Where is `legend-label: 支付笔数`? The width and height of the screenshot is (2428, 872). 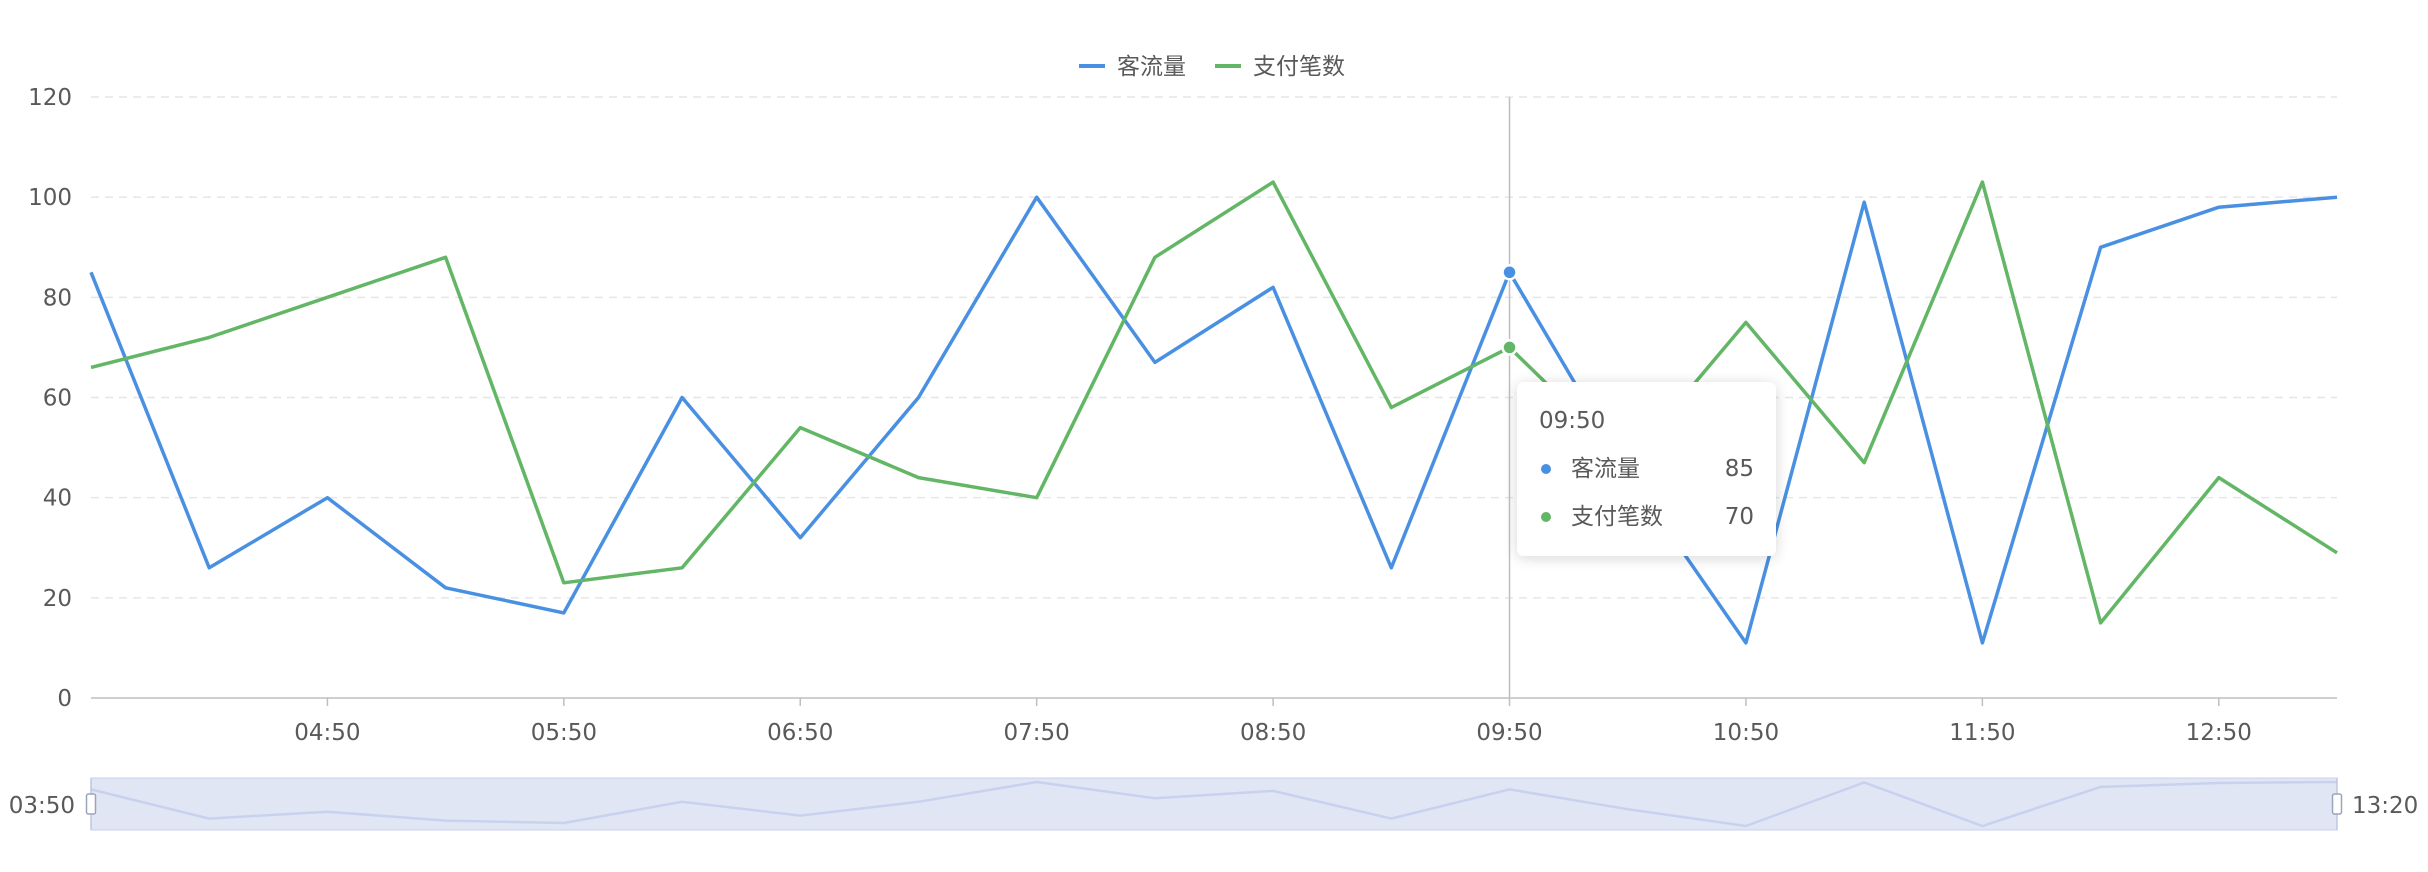 legend-label: 支付笔数 is located at coordinates (1299, 67).